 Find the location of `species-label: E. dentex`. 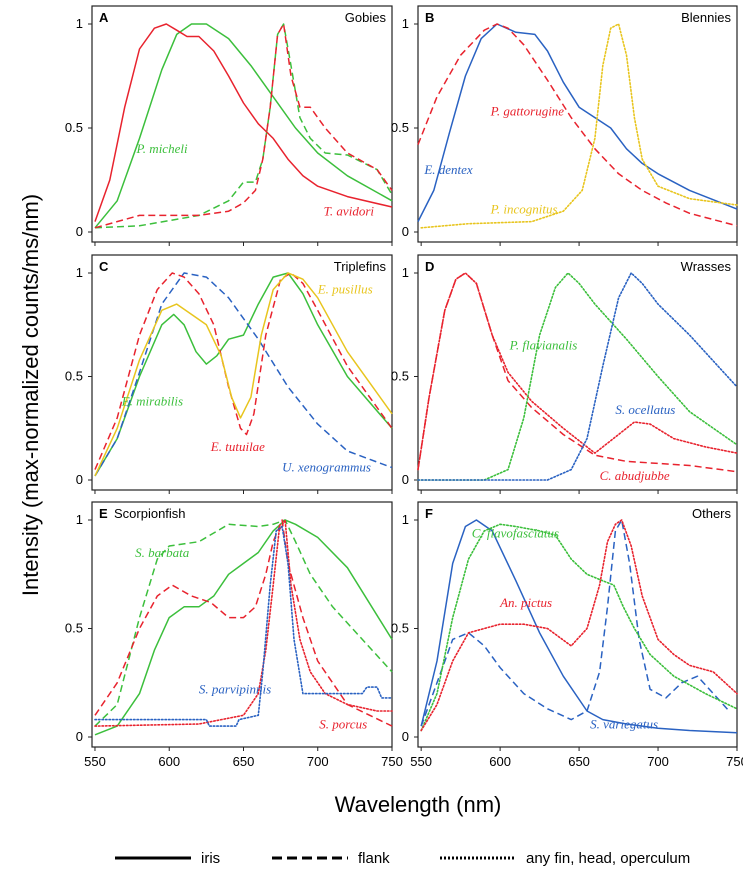

species-label: E. dentex is located at coordinates (448, 169).